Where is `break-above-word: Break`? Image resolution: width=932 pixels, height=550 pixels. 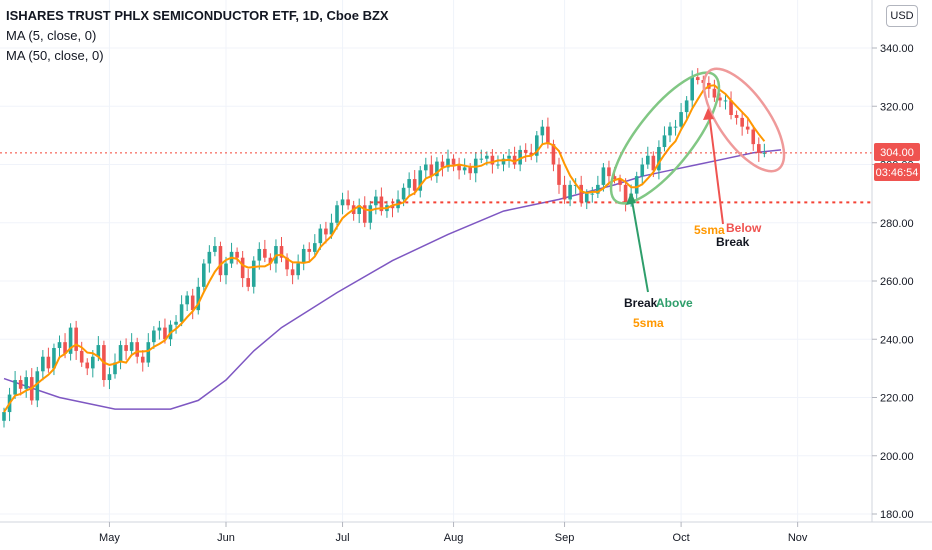 break-above-word: Break is located at coordinates (641, 303).